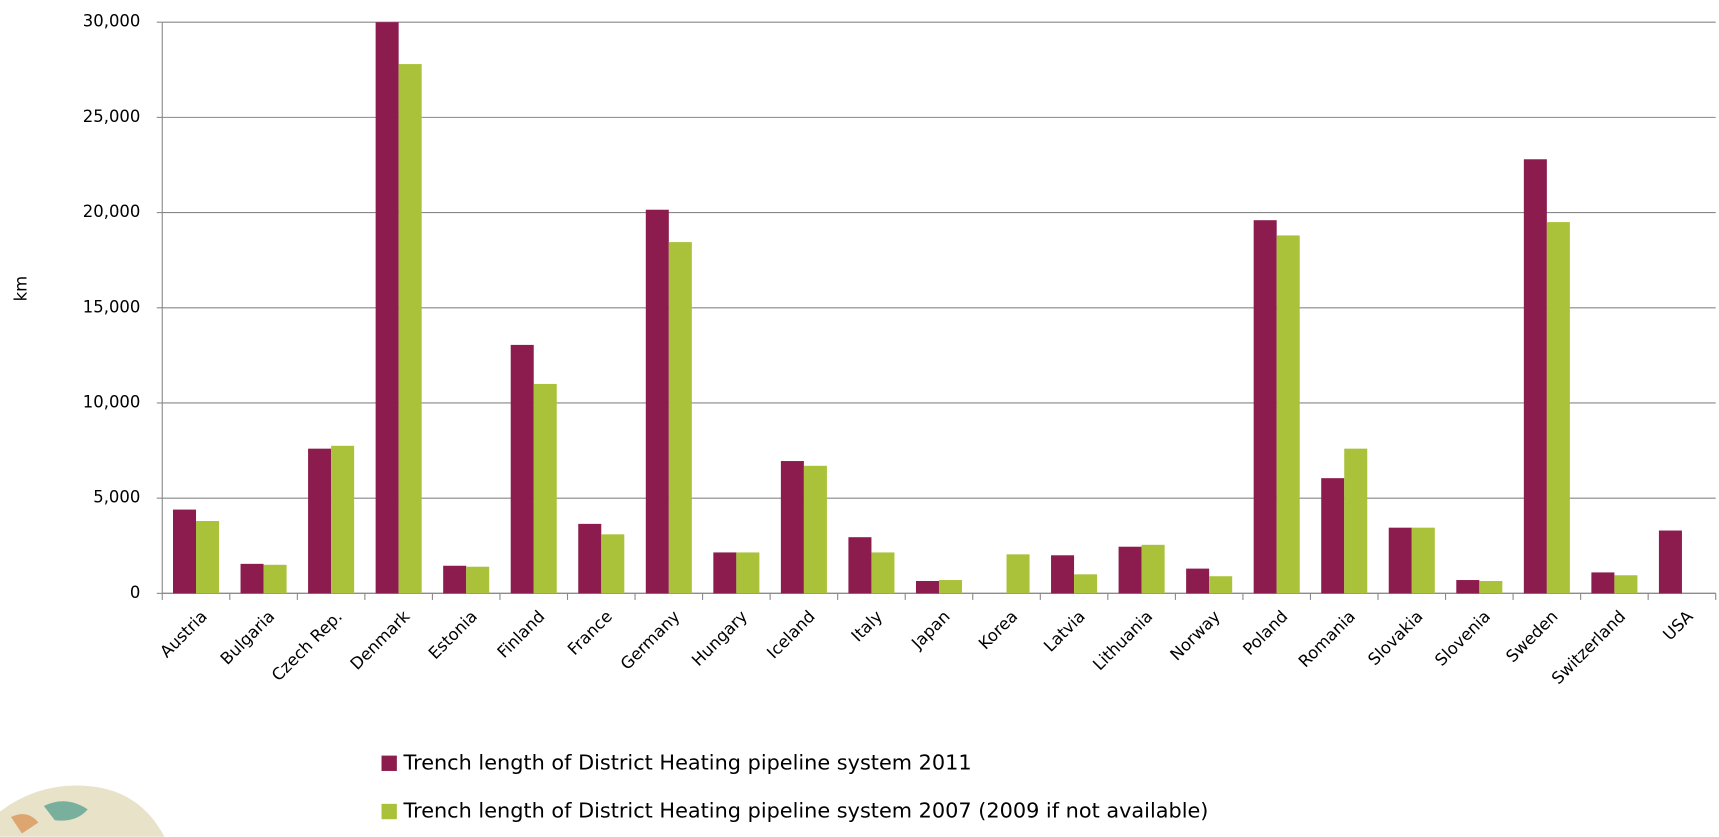  What do you see at coordinates (650, 640) in the screenshot?
I see `x-tick-label: Germany` at bounding box center [650, 640].